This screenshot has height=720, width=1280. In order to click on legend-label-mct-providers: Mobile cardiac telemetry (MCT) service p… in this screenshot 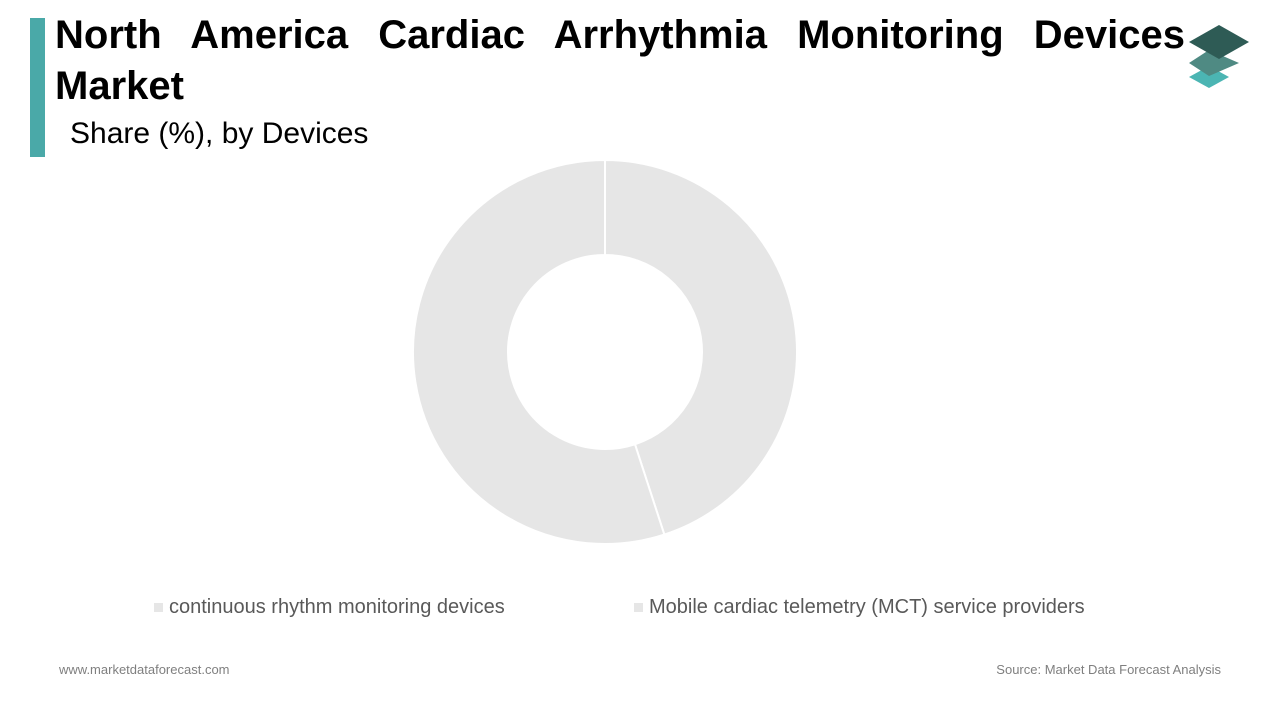, I will do `click(867, 607)`.